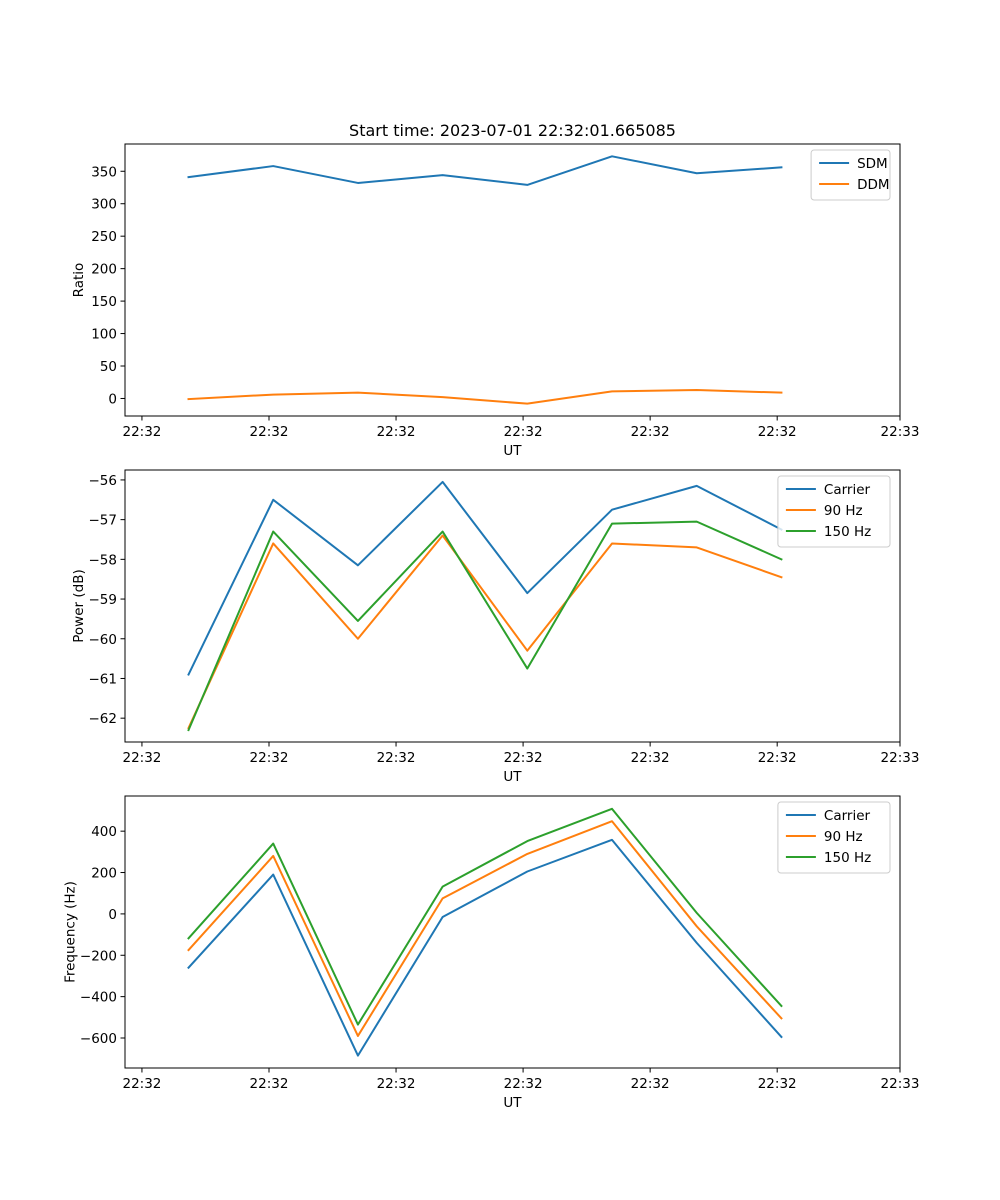 The image size is (1000, 1200). Describe the element at coordinates (485, 397) in the screenshot. I see `series-line-ddm` at that location.